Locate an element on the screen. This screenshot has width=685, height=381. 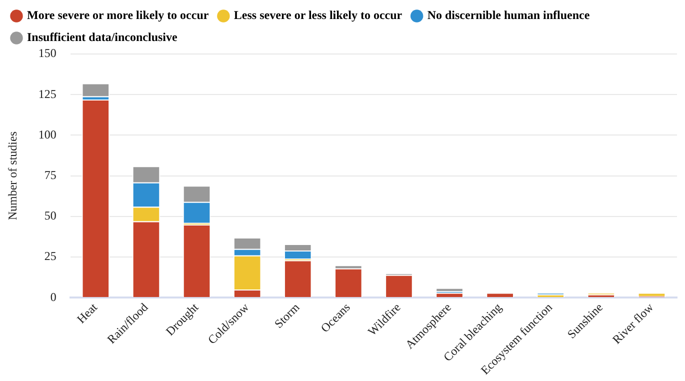
legend-label: Insufficient data/inconclusive is located at coordinates (102, 37).